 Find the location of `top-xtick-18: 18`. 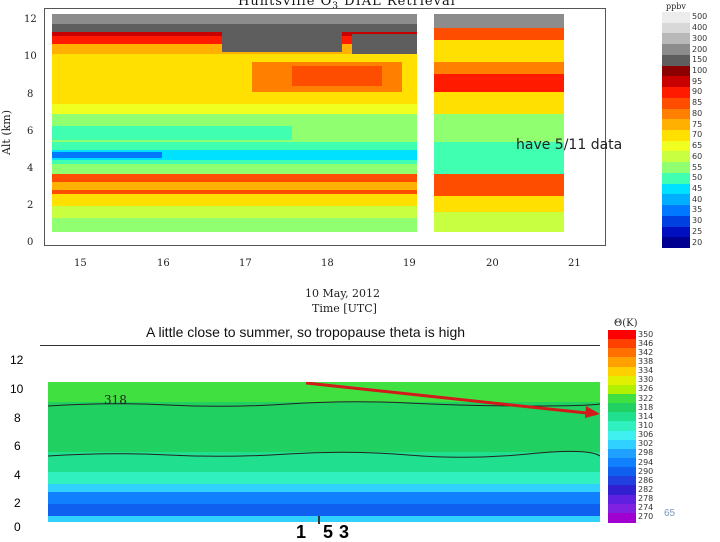

top-xtick-18: 18 is located at coordinates (327, 263).